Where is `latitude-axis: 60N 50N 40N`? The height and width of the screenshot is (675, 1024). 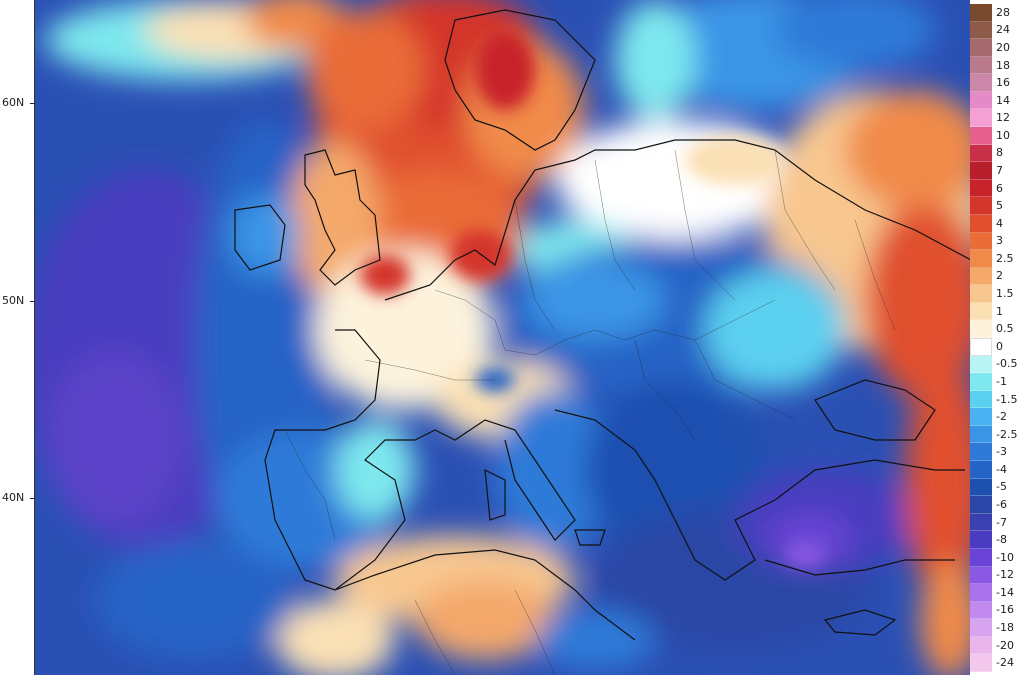
latitude-axis: 60N 50N 40N is located at coordinates (17, 337).